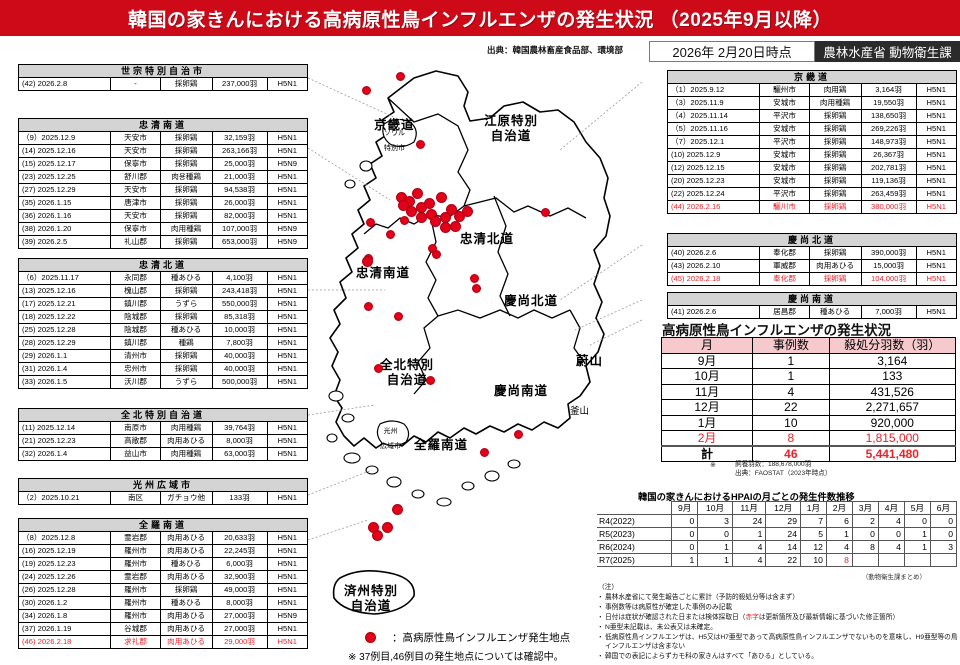 The height and width of the screenshot is (665, 960). I want to click on cell-city: 平沢市, so click(784, 142).